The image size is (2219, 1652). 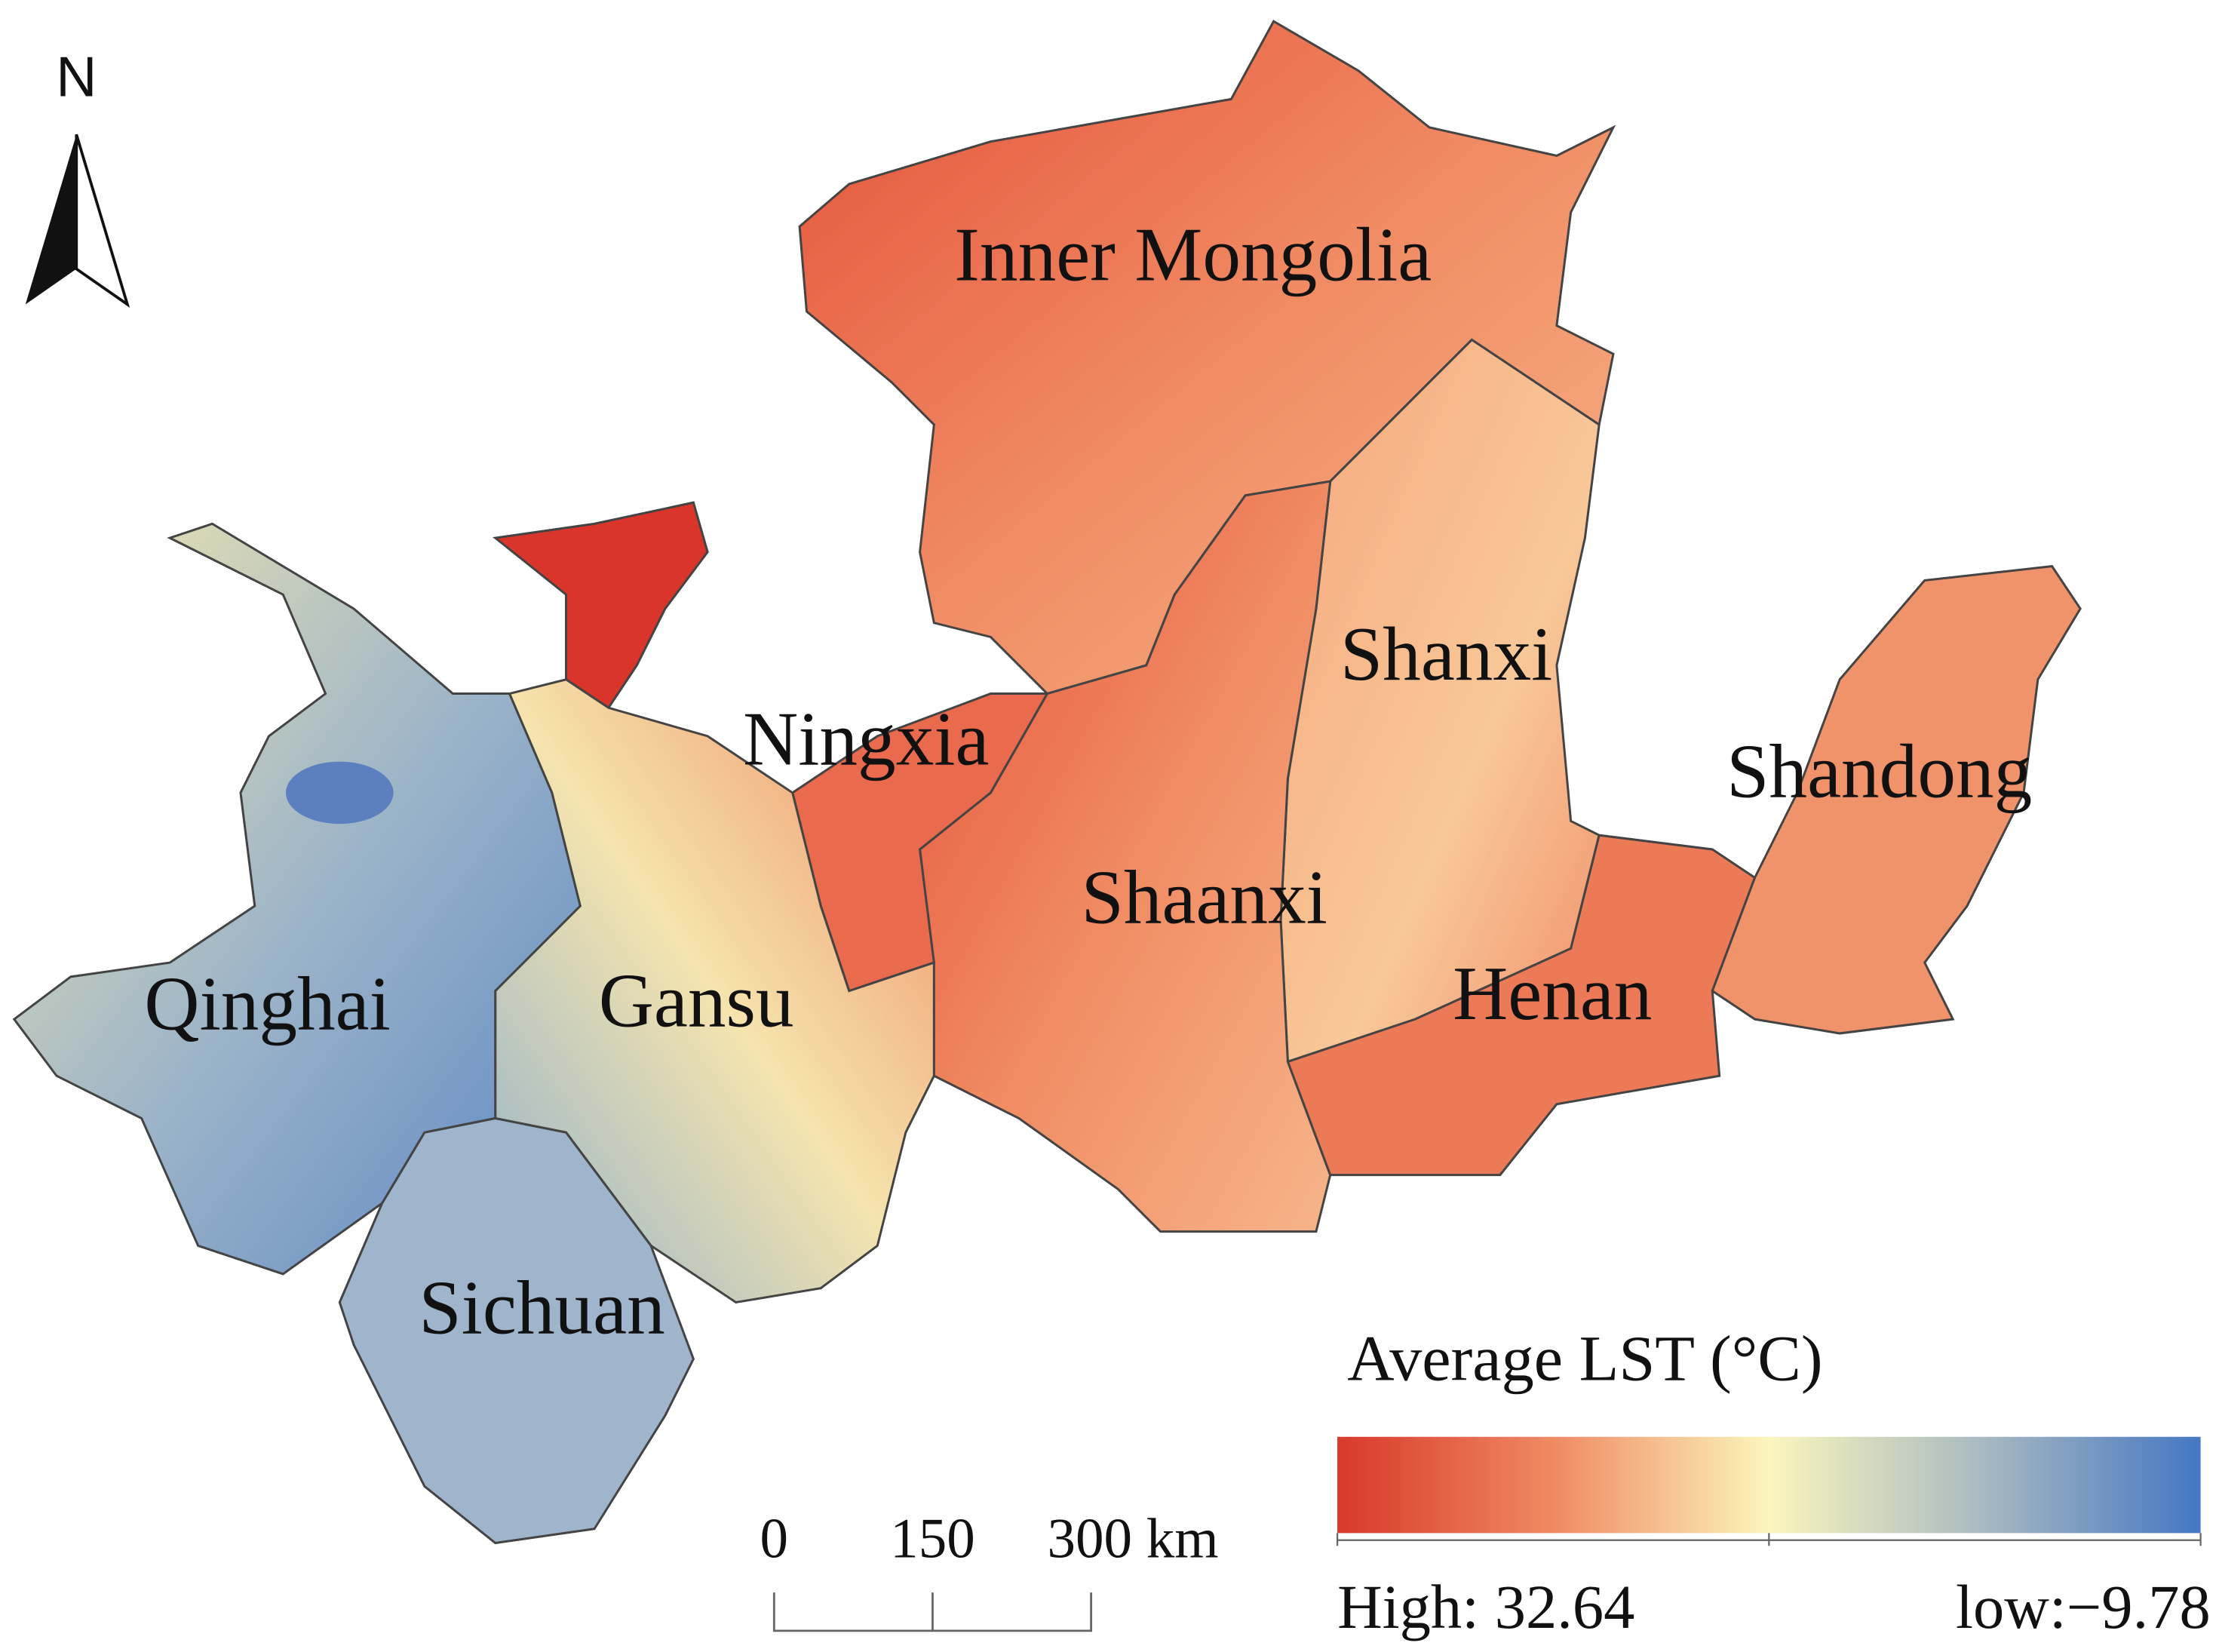 I want to click on region-label: Shanxi, so click(x=1446, y=654).